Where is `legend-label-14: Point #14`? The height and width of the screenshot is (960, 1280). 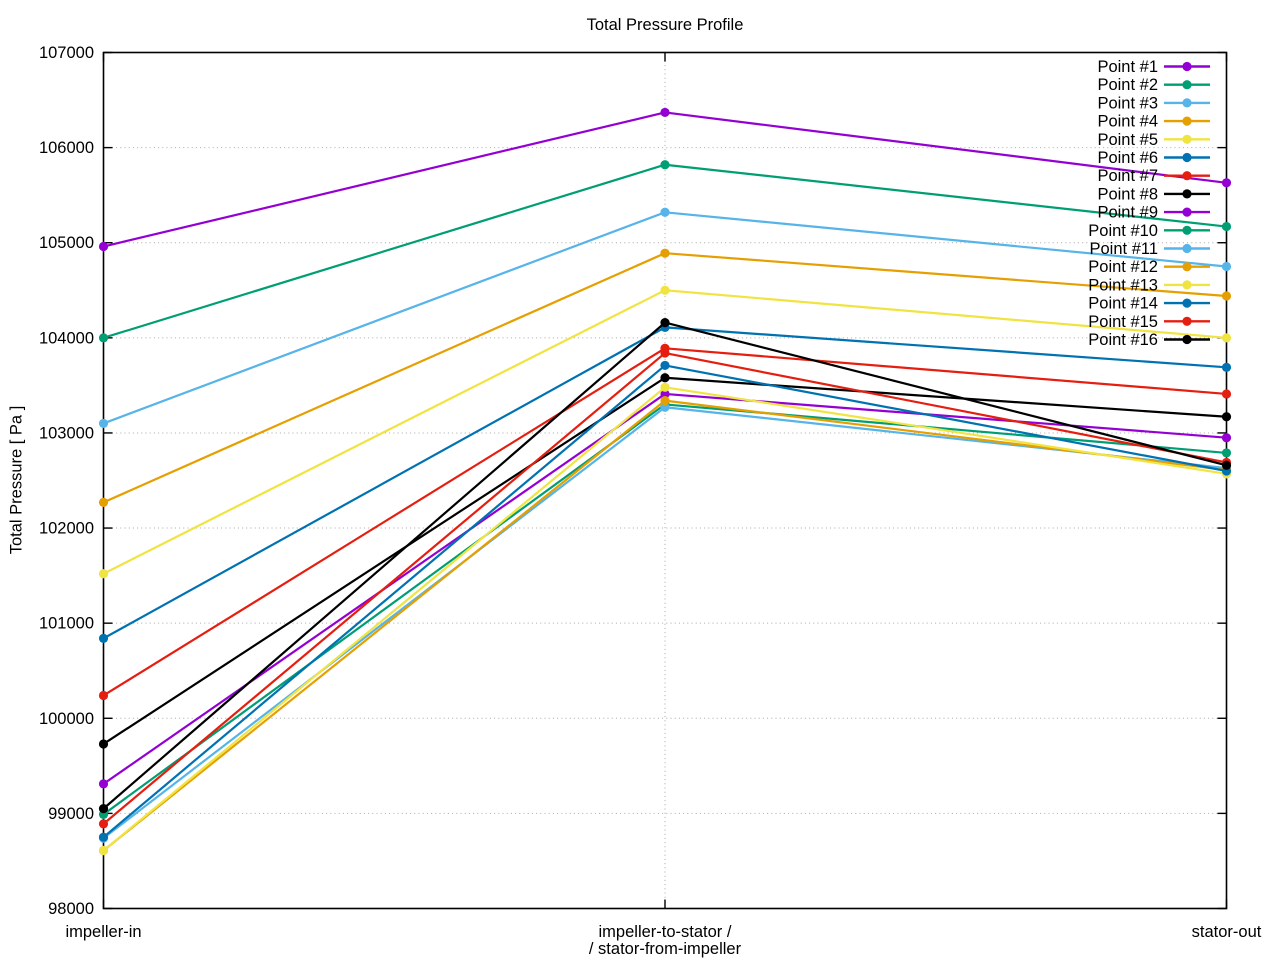 legend-label-14: Point #14 is located at coordinates (1123, 304).